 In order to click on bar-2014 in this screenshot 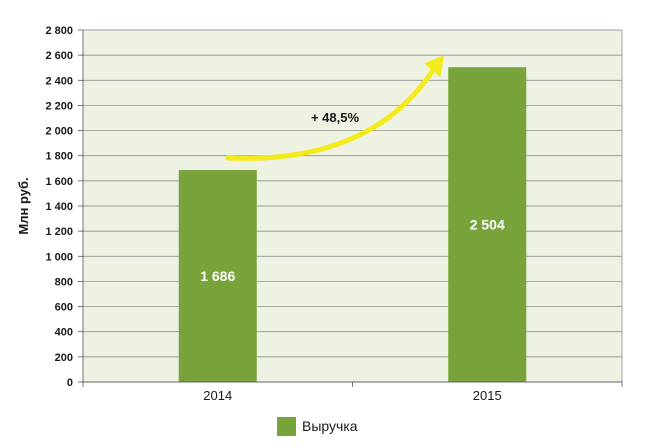, I will do `click(217, 276)`.